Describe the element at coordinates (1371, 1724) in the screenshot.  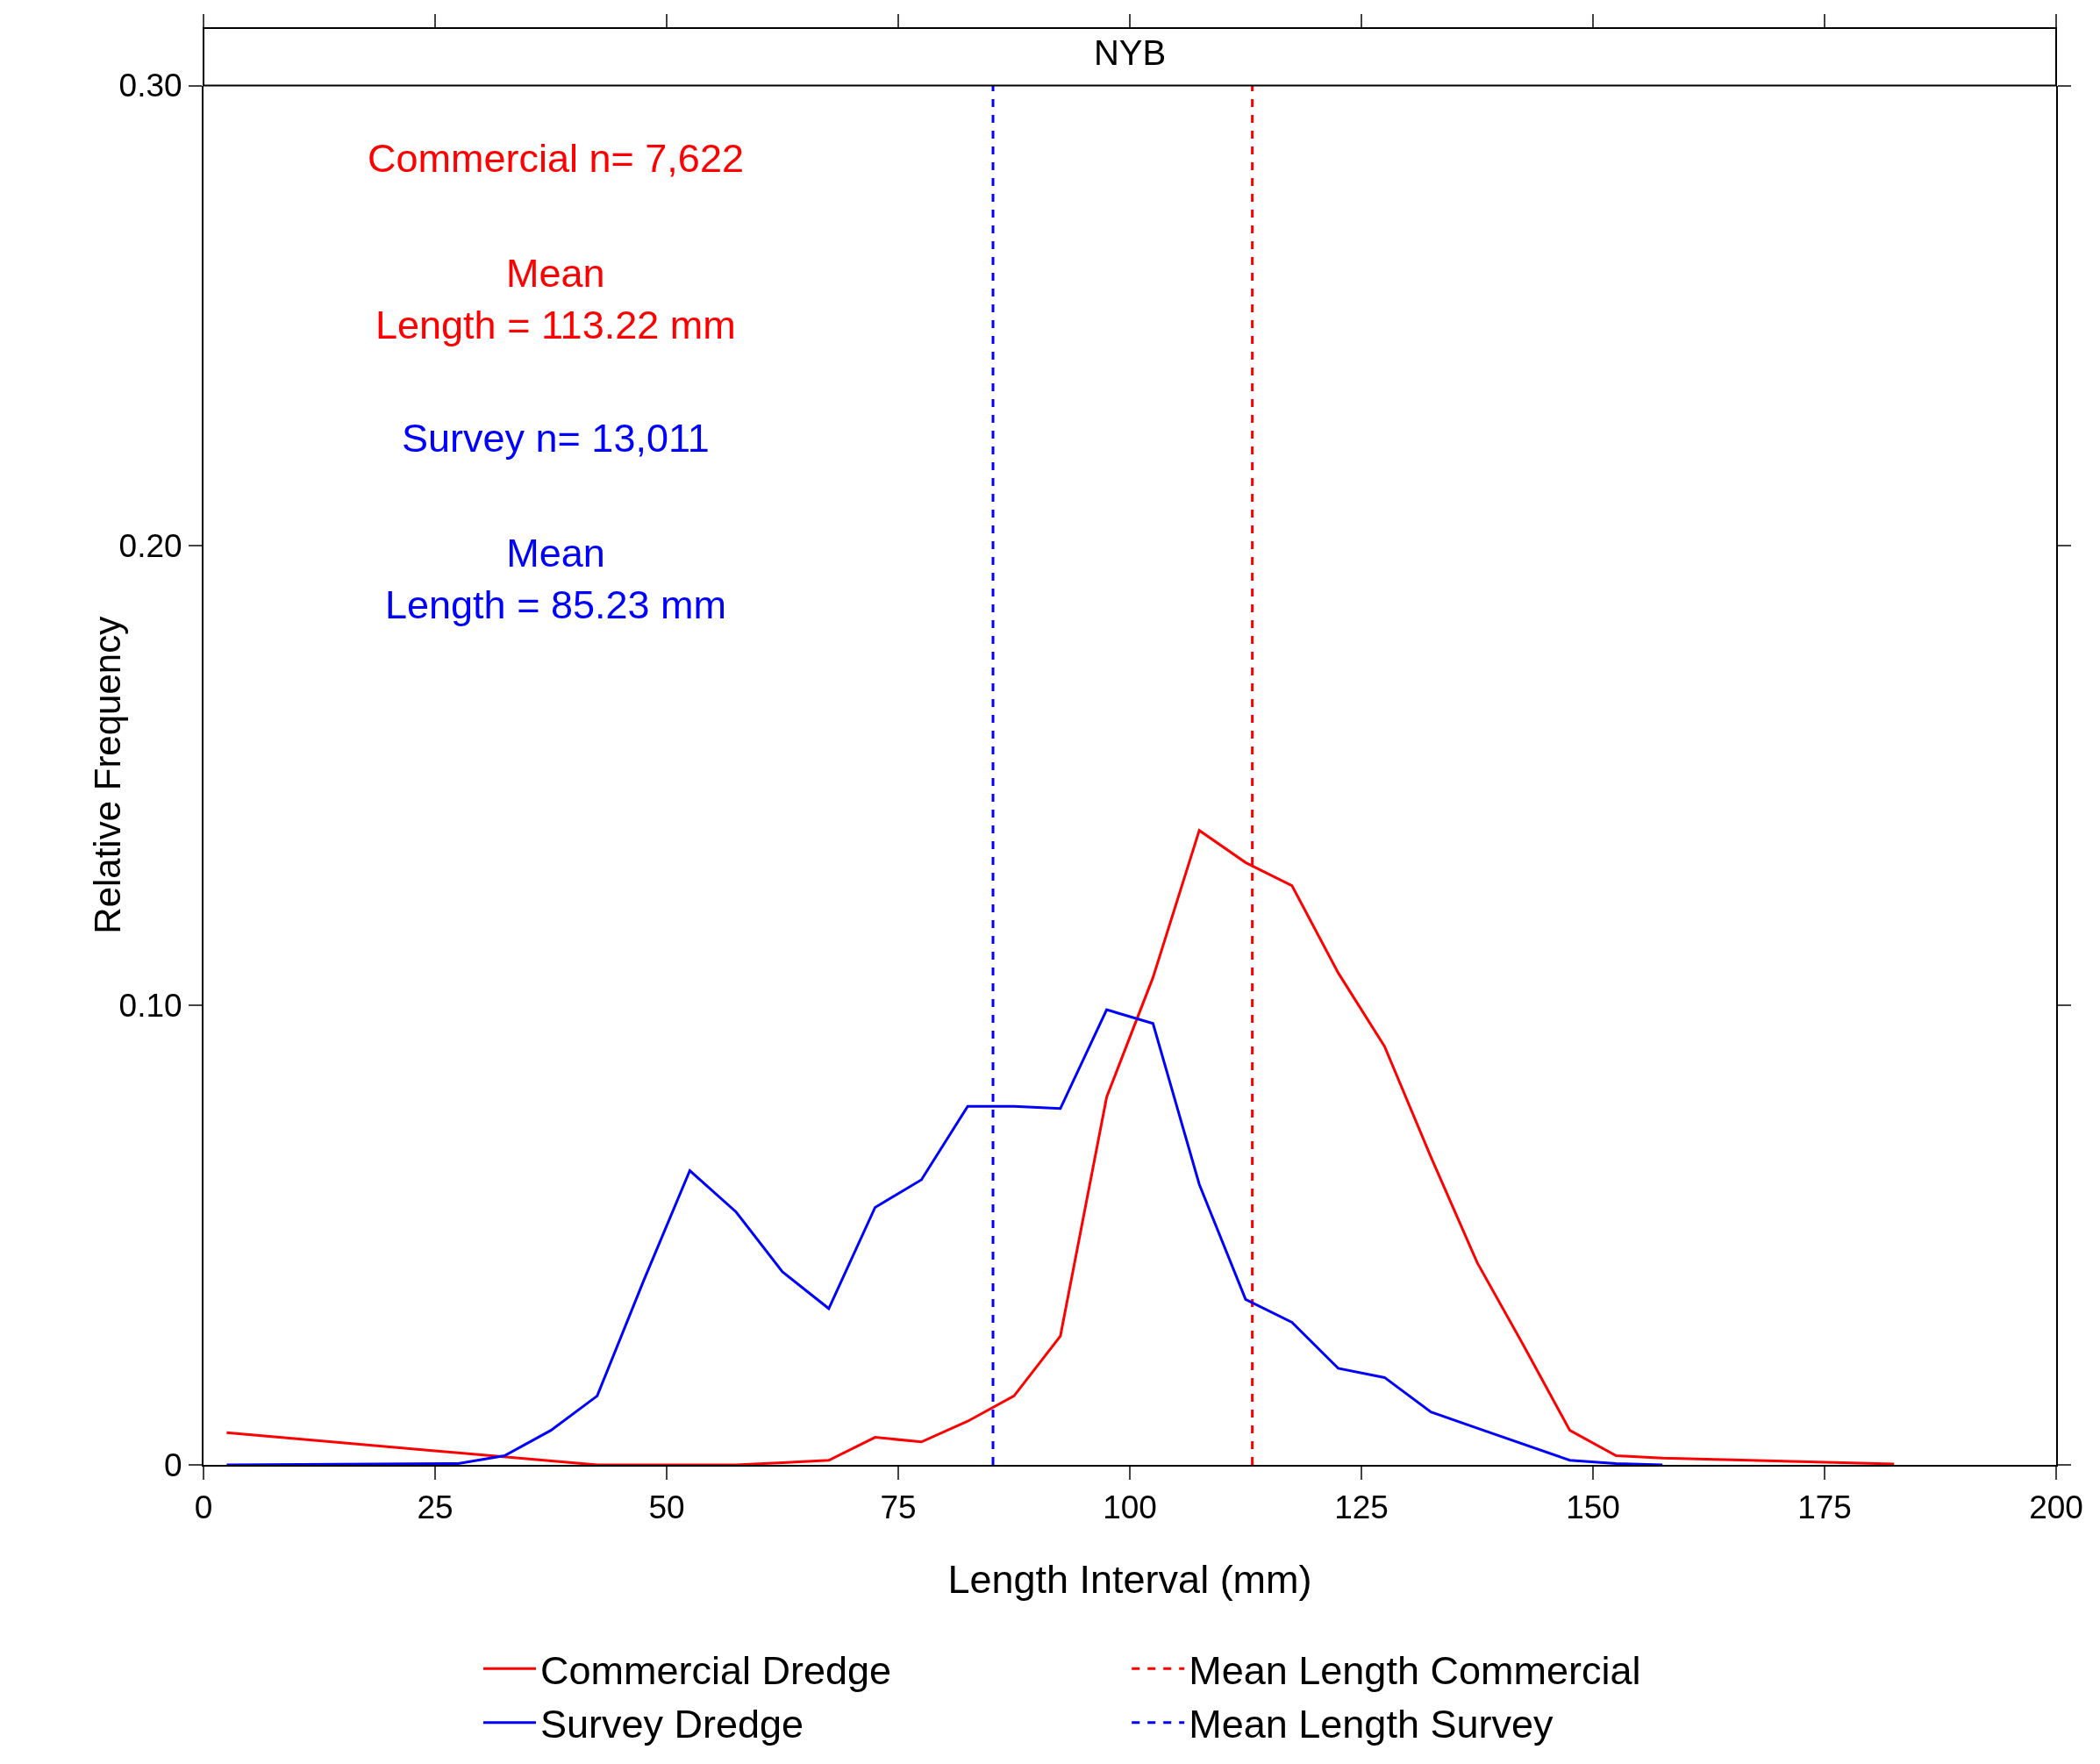
I see `legend-label: Mean Length Survey` at that location.